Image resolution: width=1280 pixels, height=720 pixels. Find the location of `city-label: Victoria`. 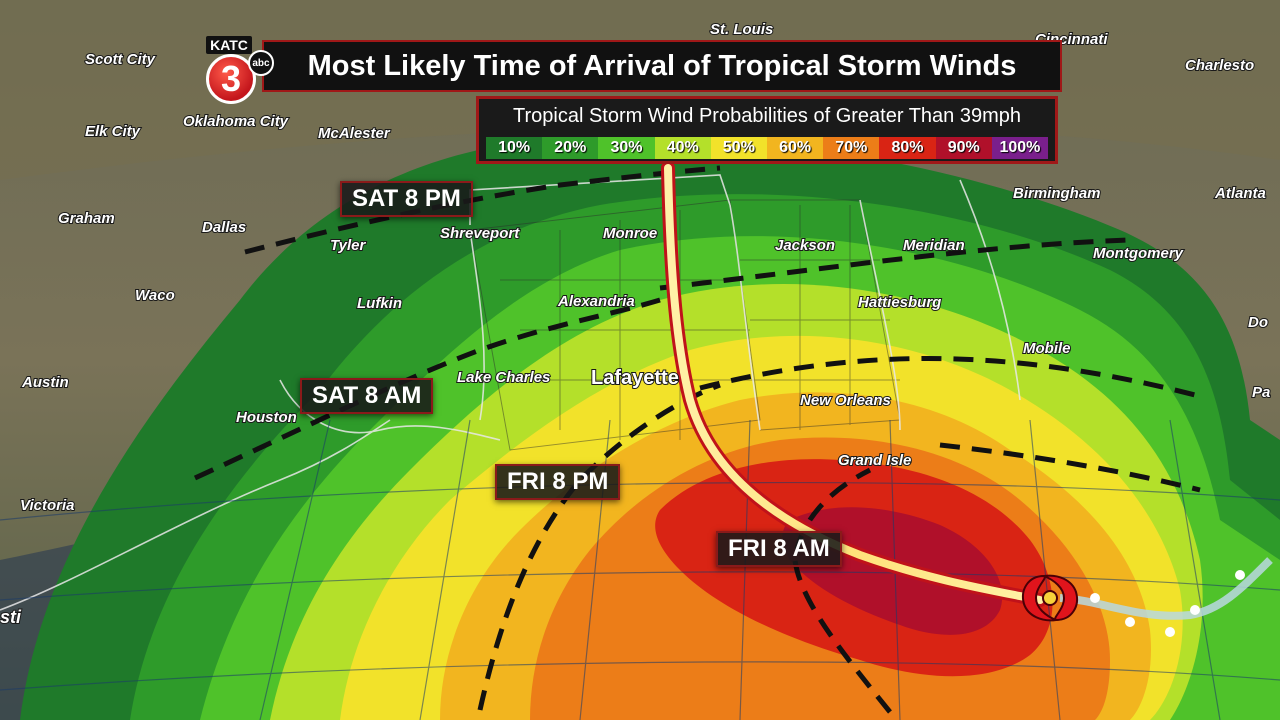

city-label: Victoria is located at coordinates (47, 505).